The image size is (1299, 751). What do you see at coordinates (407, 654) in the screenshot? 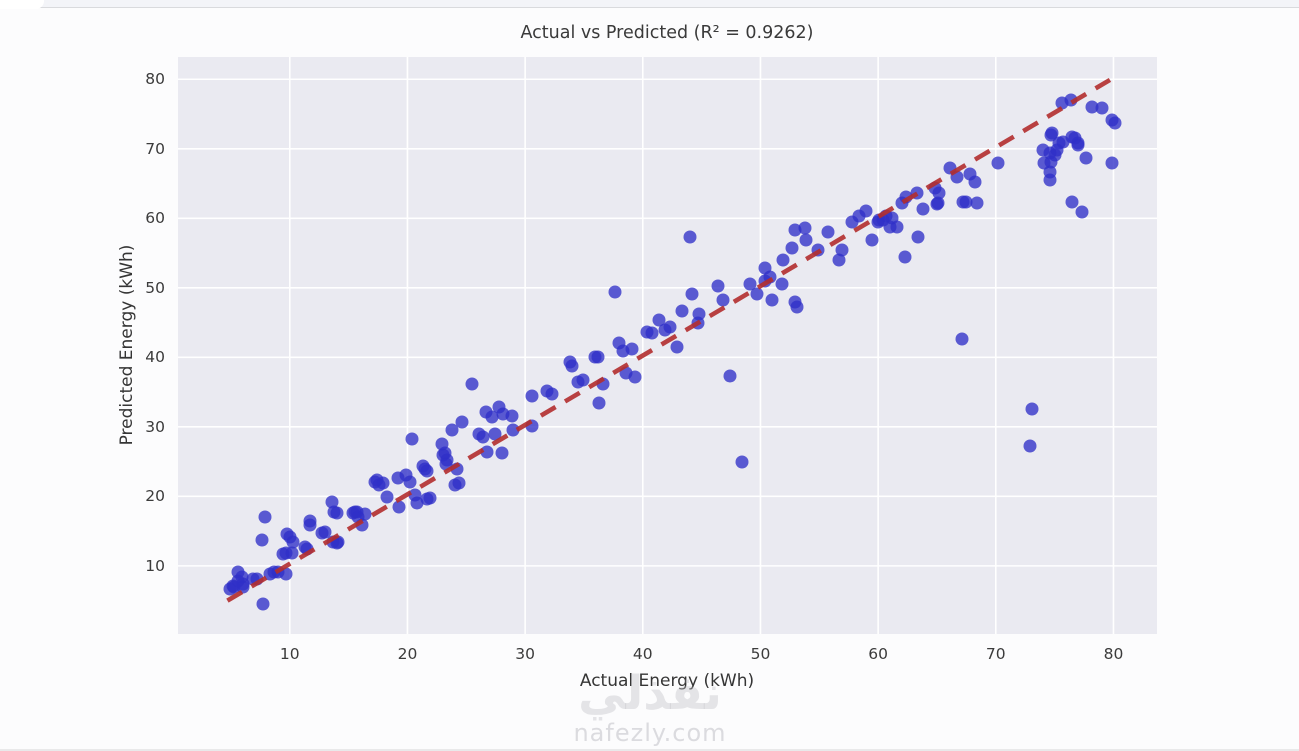
I see `x-tick-label: 20` at bounding box center [407, 654].